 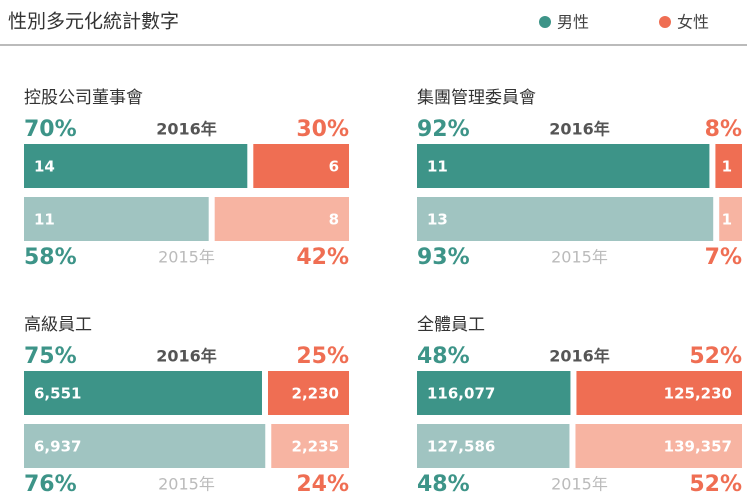 What do you see at coordinates (322, 129) in the screenshot?
I see `share-label: 30%` at bounding box center [322, 129].